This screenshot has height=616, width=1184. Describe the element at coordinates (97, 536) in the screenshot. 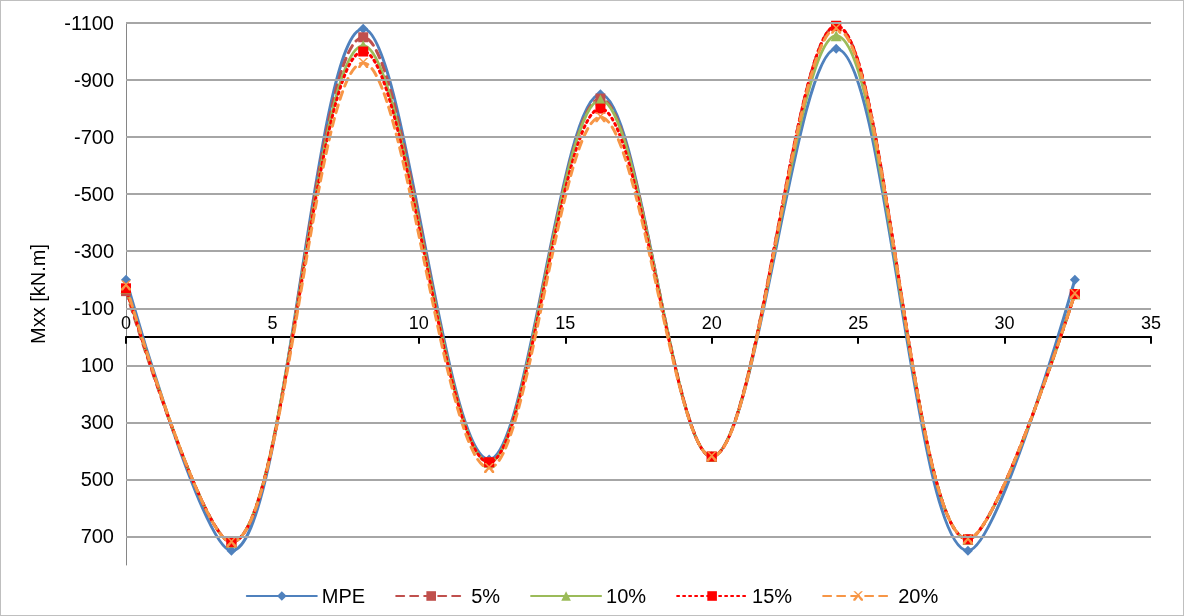

I see `y-tick-label: 700` at that location.